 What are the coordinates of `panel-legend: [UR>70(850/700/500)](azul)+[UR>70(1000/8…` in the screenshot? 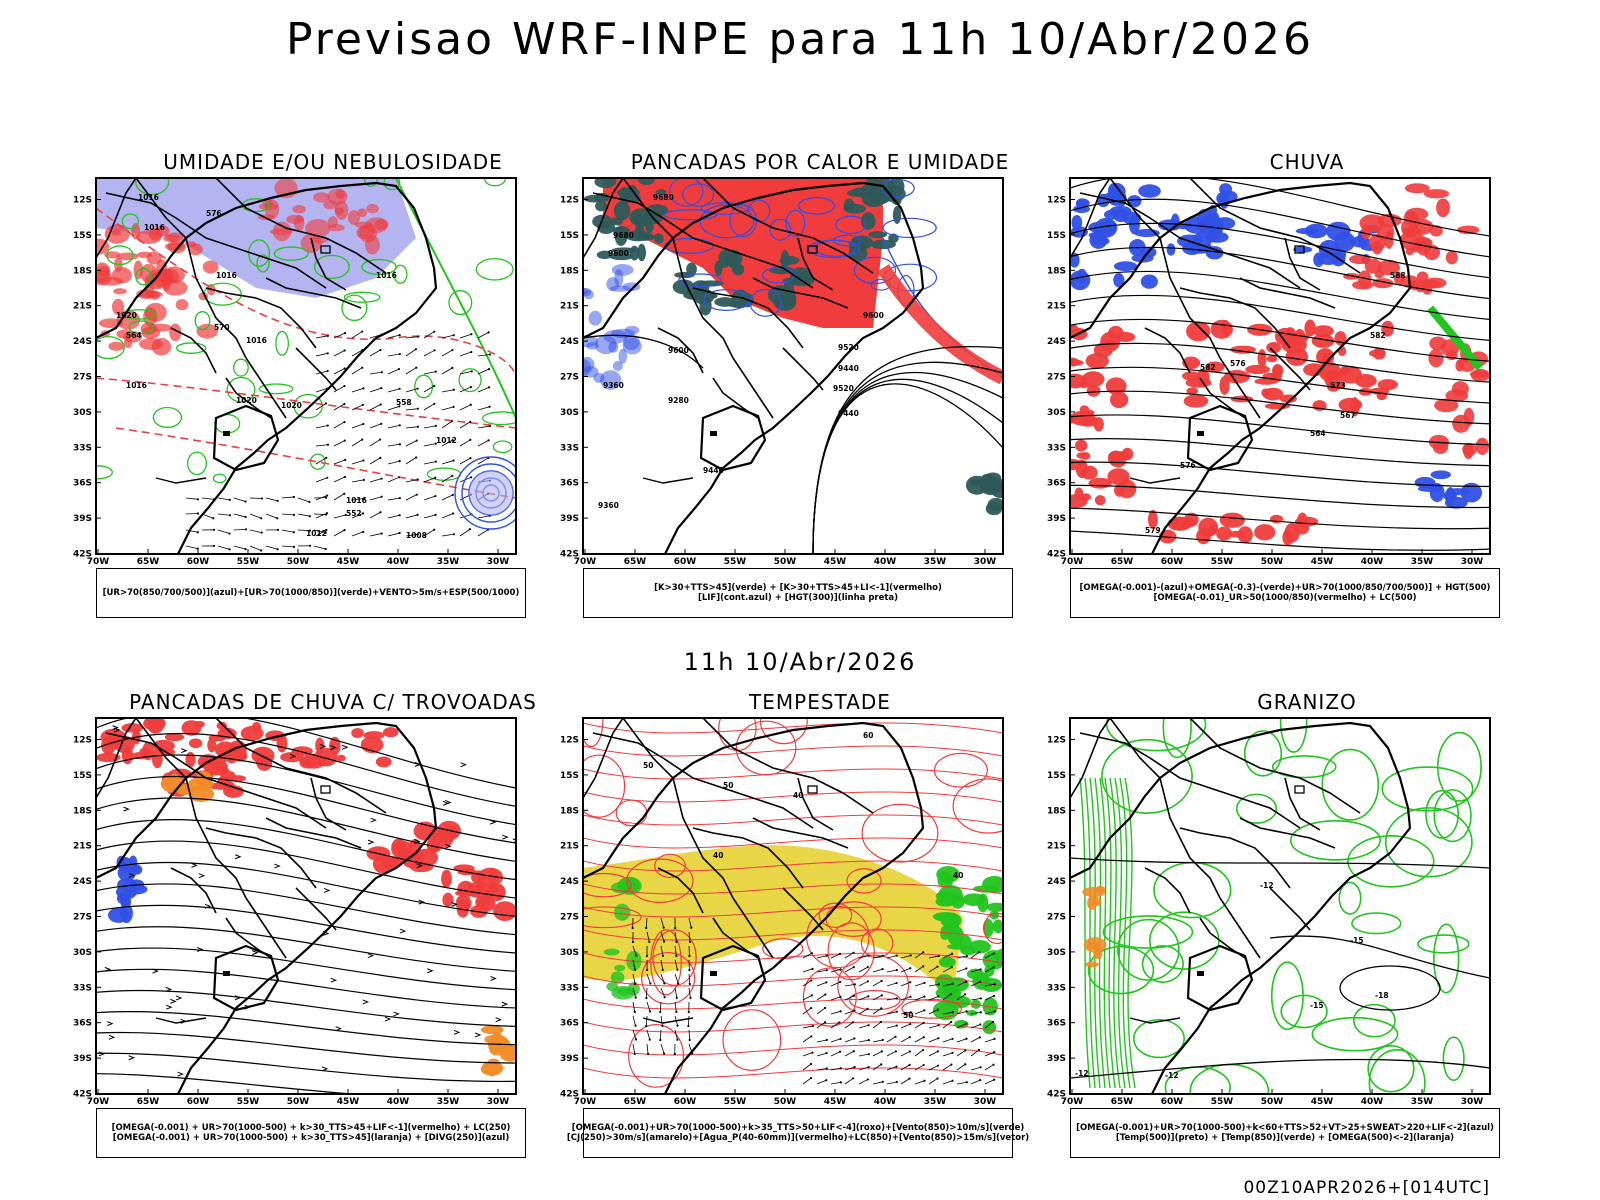 It's located at (311, 593).